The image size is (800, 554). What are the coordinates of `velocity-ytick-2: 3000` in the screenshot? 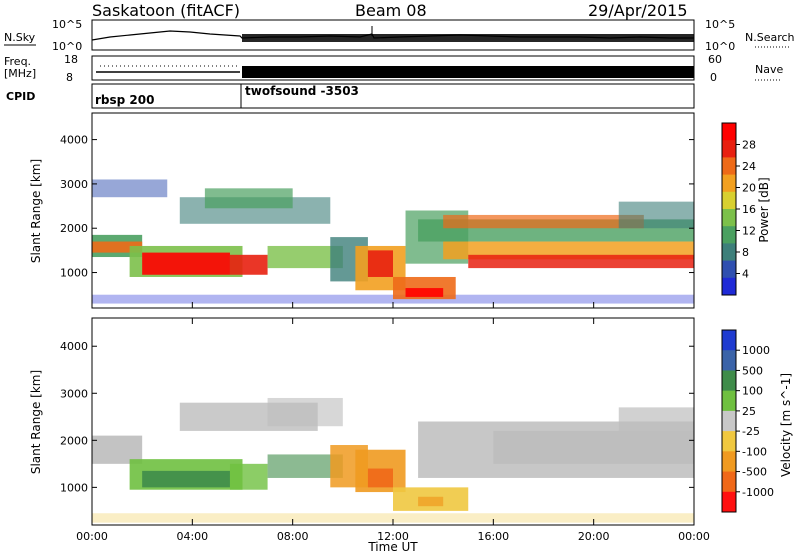 It's located at (74, 393).